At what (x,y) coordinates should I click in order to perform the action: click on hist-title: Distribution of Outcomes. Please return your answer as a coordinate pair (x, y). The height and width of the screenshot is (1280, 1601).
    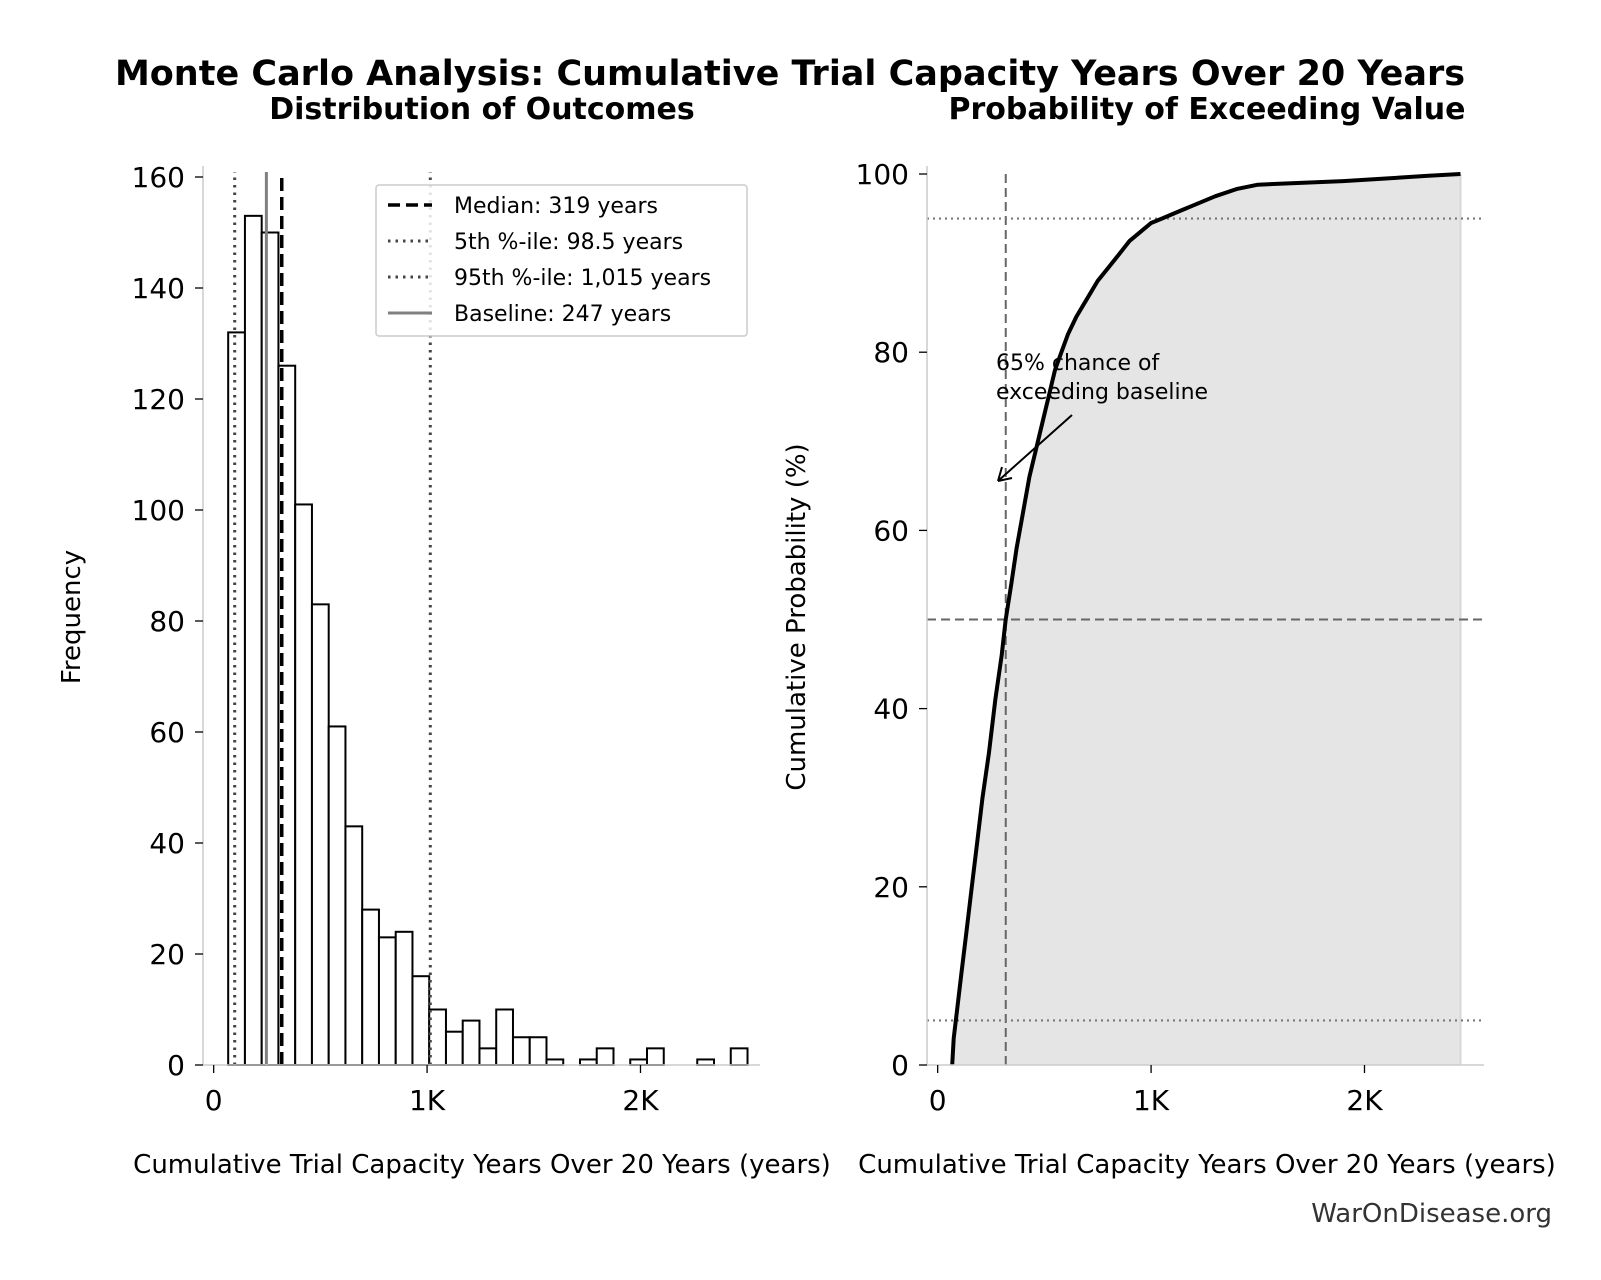
    Looking at the image, I should click on (482, 109).